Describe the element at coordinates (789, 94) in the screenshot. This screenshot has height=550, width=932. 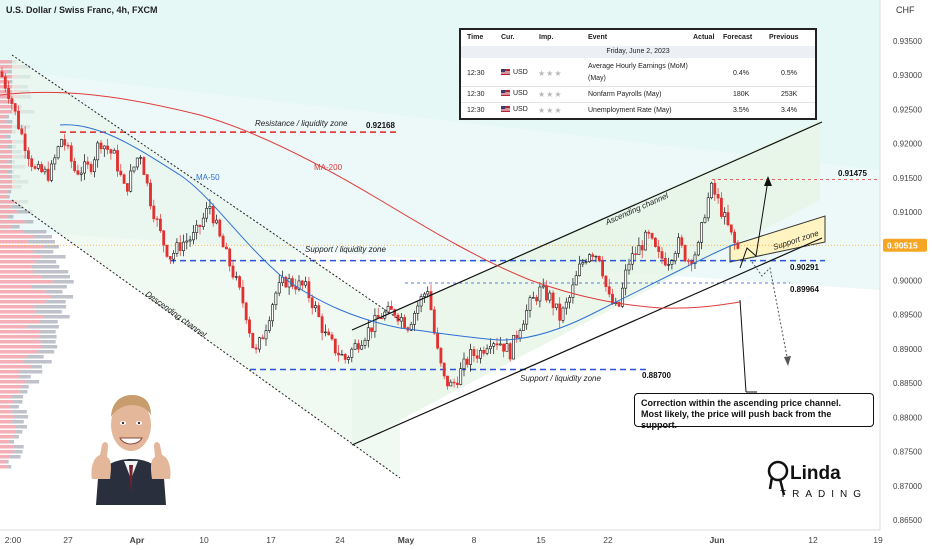
I see `row-previous: 253K` at that location.